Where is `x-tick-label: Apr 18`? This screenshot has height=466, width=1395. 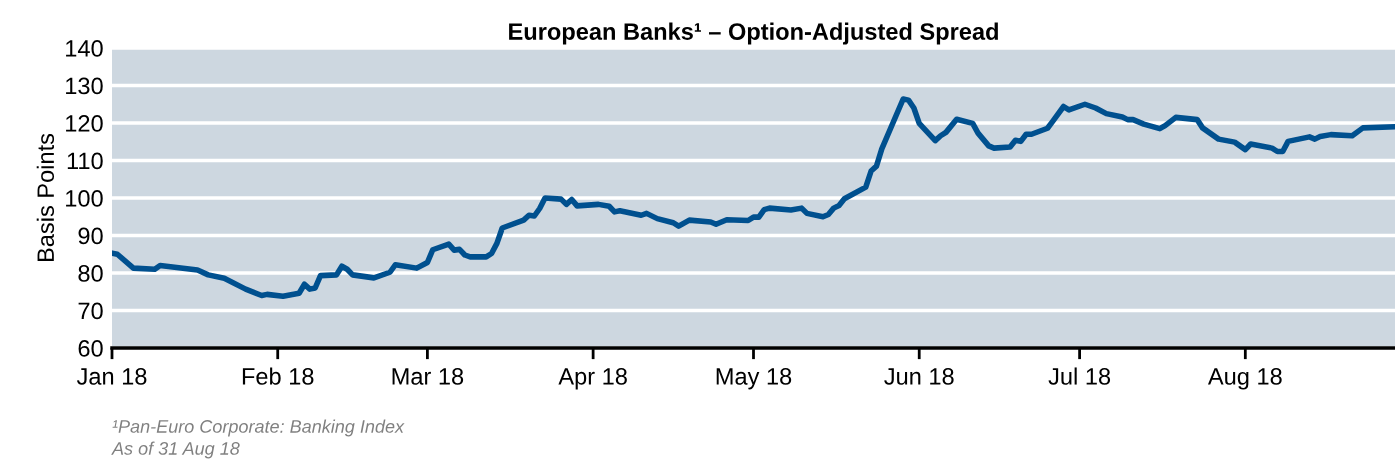
x-tick-label: Apr 18 is located at coordinates (592, 379).